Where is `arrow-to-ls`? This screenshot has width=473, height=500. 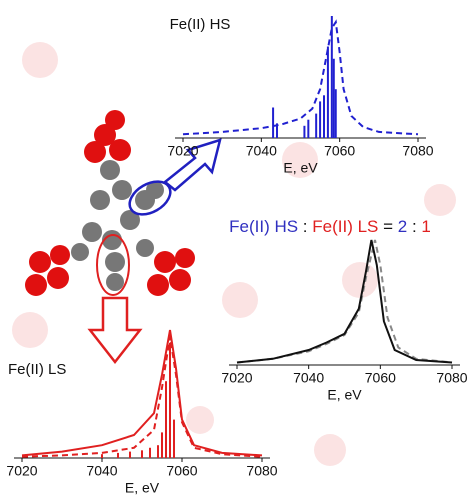
arrow-to-ls is located at coordinates (115, 330).